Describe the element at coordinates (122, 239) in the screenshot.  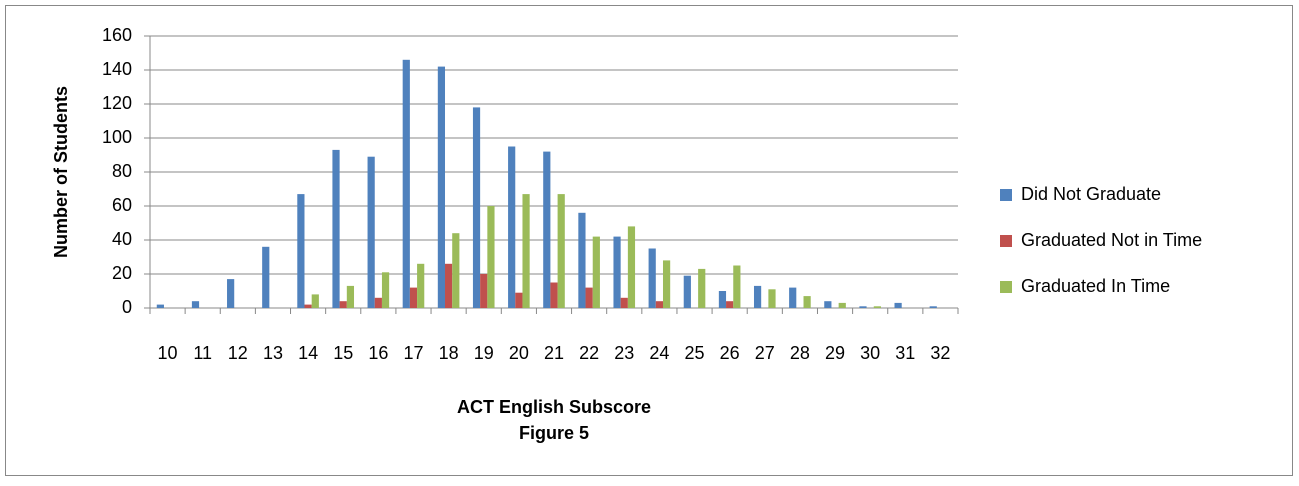
I see `y-tick-label: 40` at that location.